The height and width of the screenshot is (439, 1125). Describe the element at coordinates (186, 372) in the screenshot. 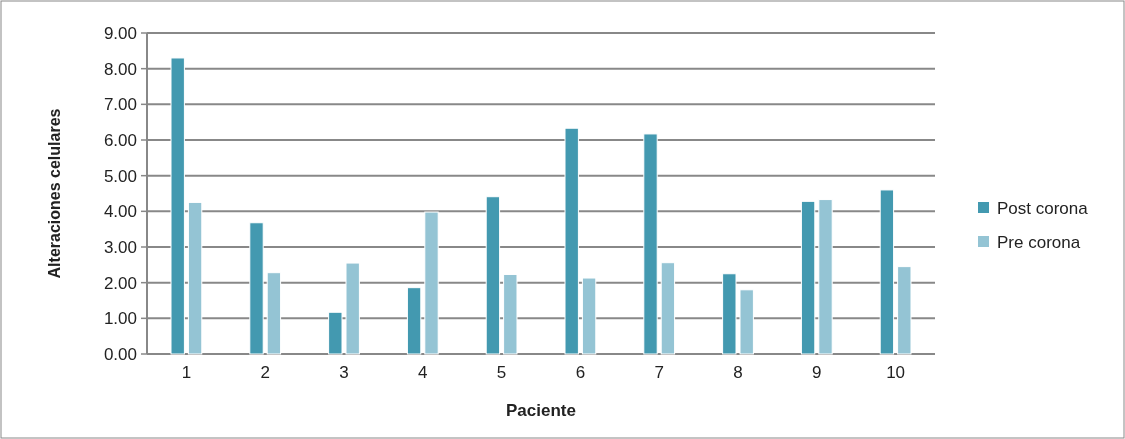

I see `x-tick-label: 1` at that location.